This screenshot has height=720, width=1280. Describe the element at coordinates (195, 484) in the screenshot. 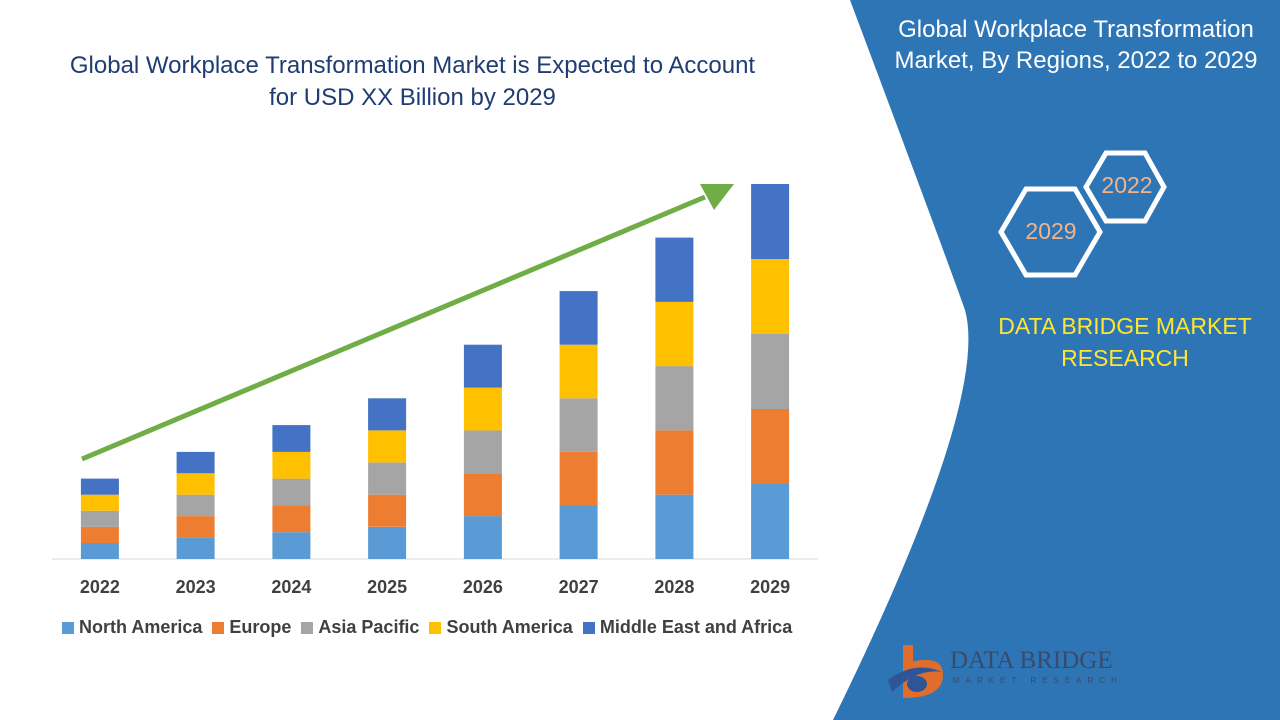

I see `bar-segment-2023-south-america` at that location.